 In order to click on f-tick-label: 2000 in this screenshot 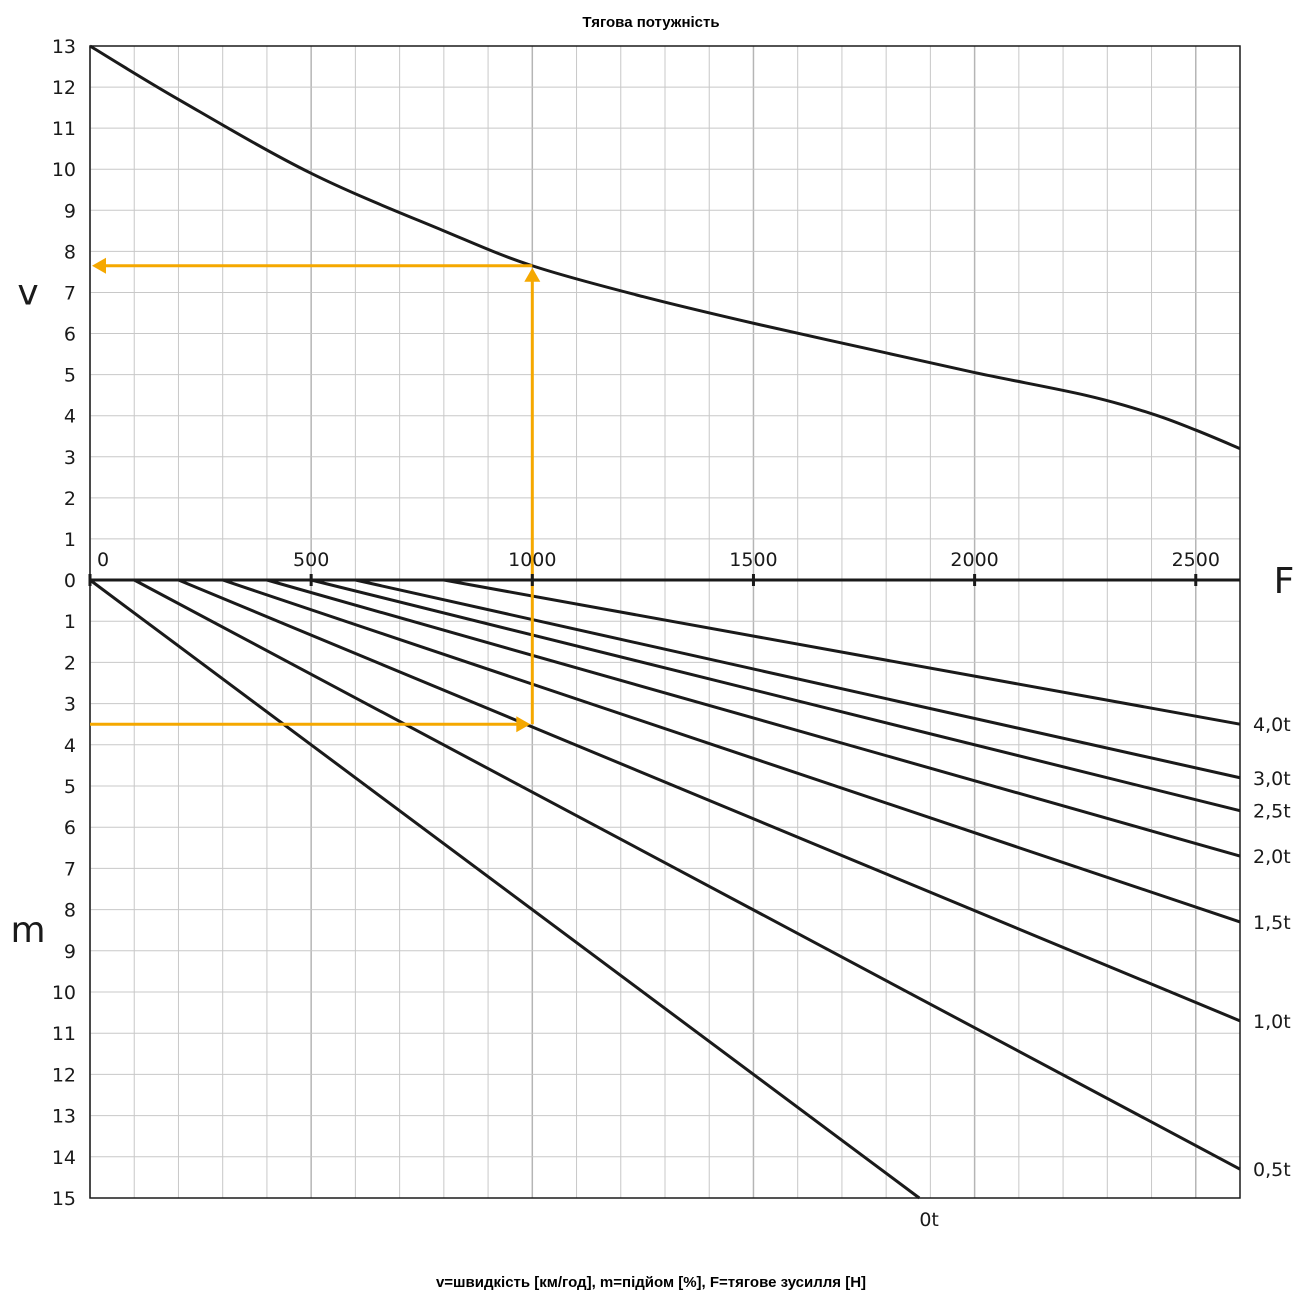, I will do `click(974, 560)`.